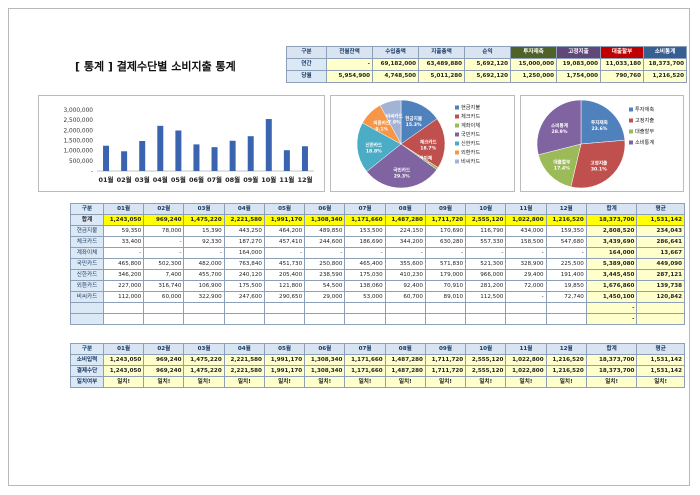 Image resolution: width=700 pixels, height=495 pixels. What do you see at coordinates (660, 360) in the screenshot?
I see `table-cell: 1,531,142` at bounding box center [660, 360].